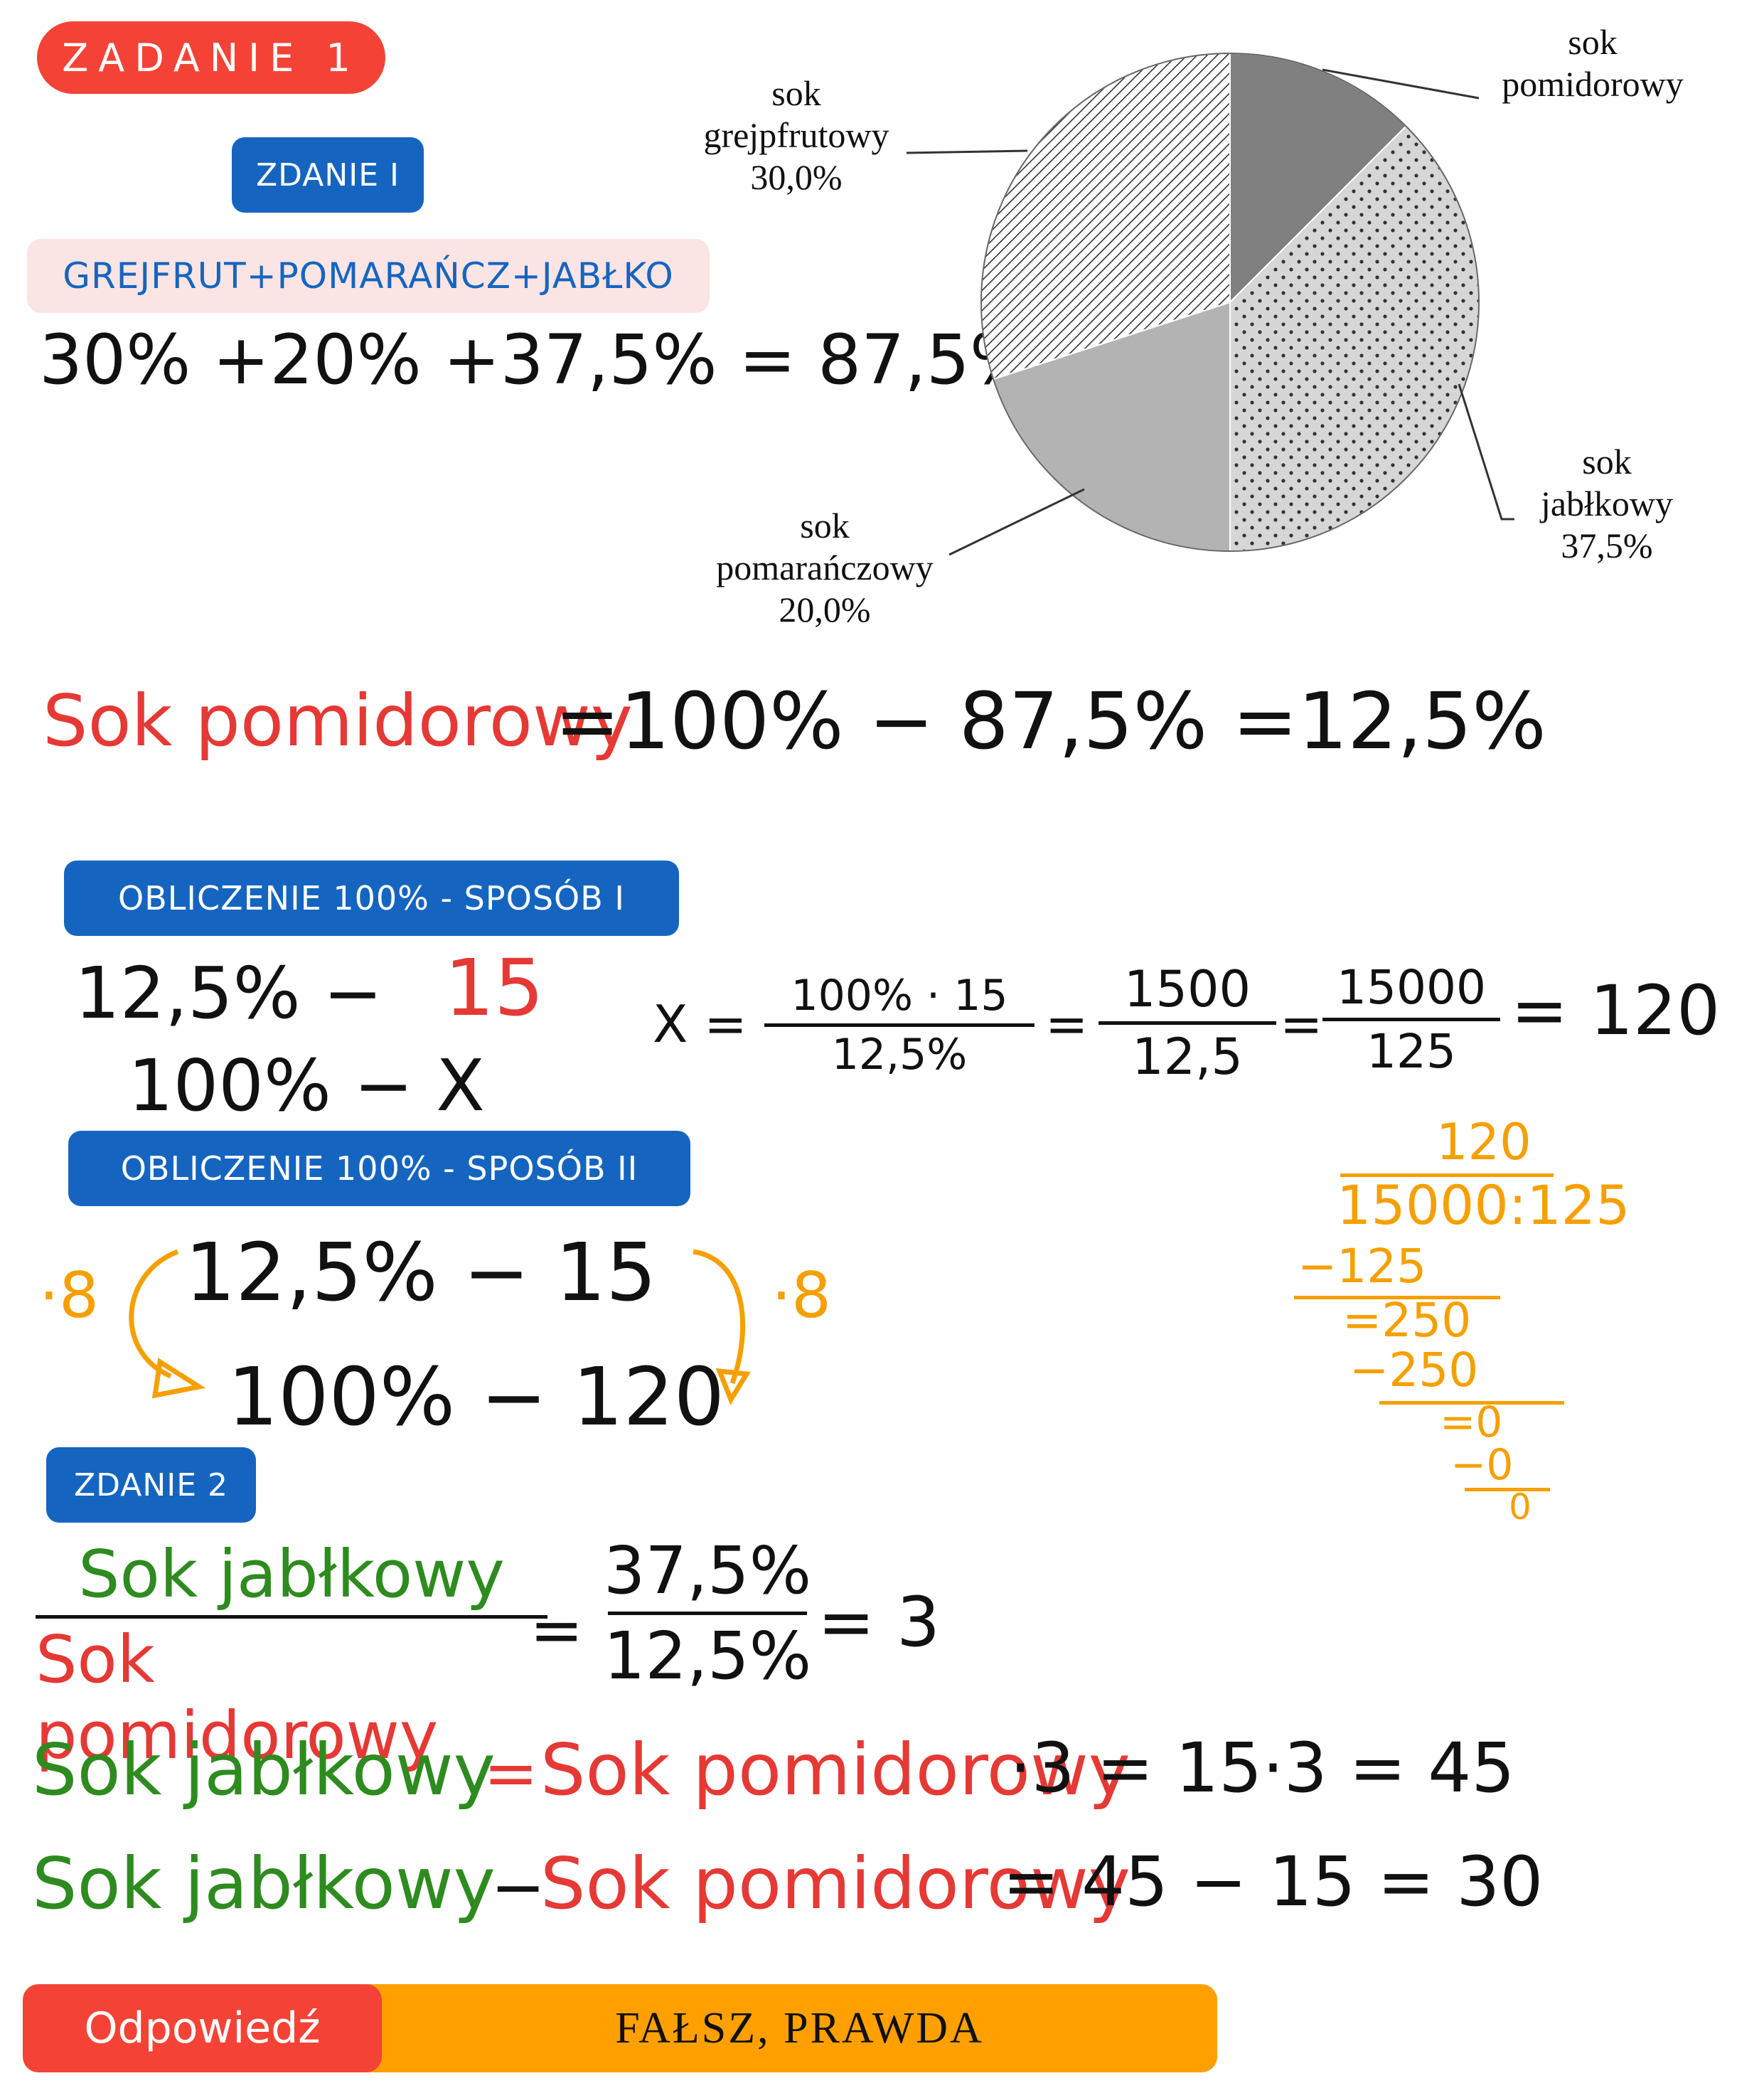 This screenshot has height=2093, width=1764. What do you see at coordinates (1447, 1175) in the screenshot?
I see `div-bar-top` at bounding box center [1447, 1175].